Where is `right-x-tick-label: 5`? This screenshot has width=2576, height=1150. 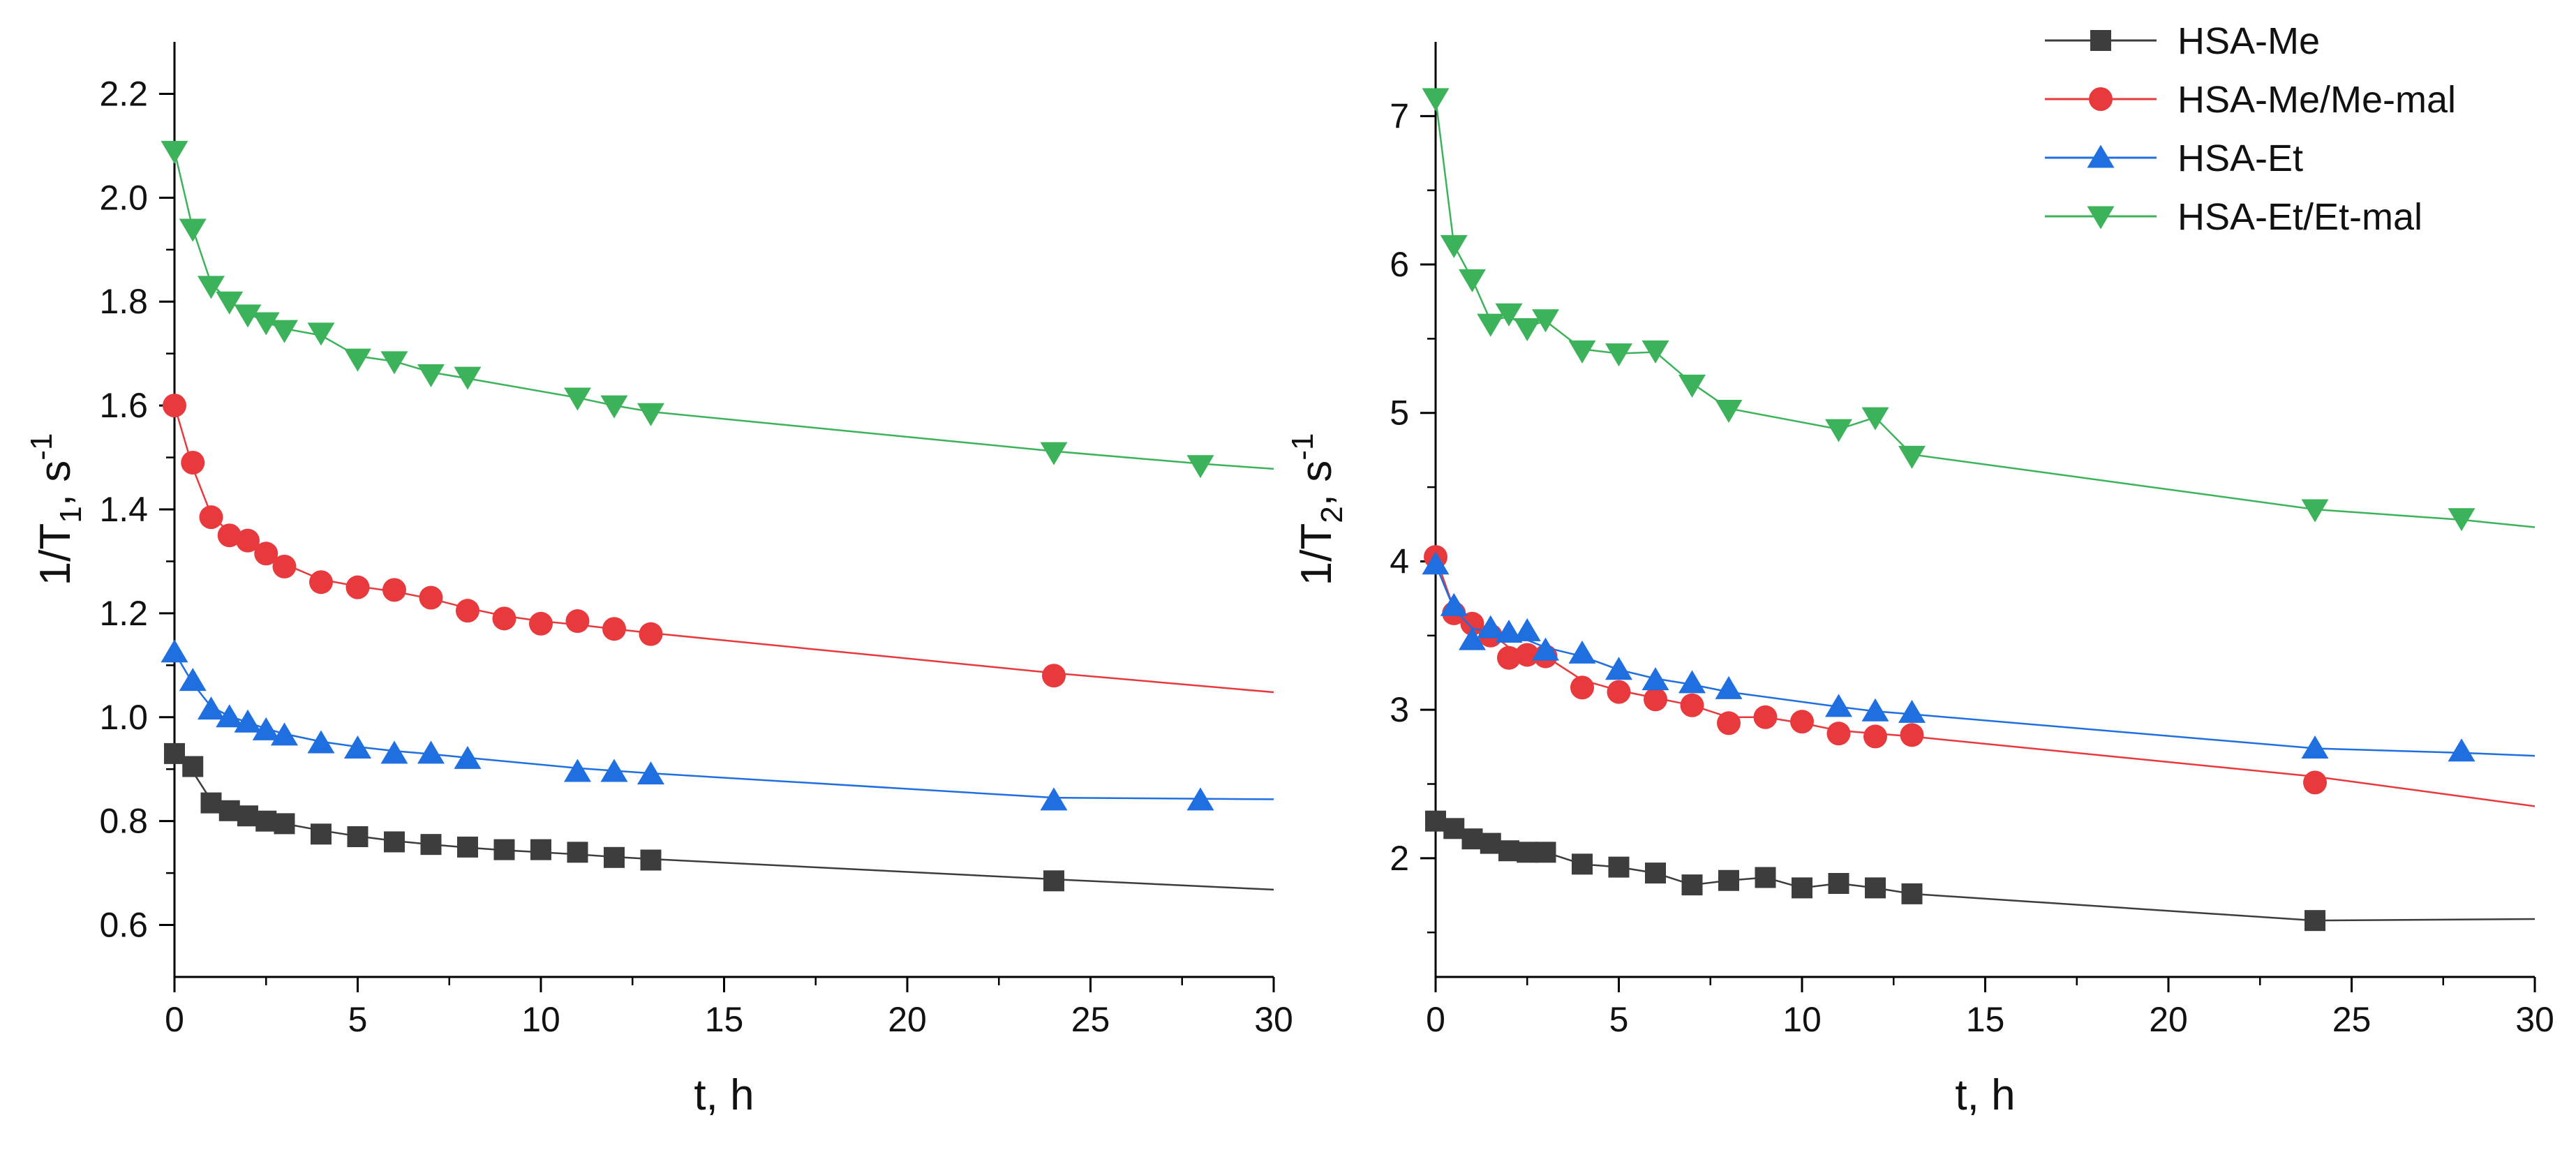 right-x-tick-label: 5 is located at coordinates (1619, 1019).